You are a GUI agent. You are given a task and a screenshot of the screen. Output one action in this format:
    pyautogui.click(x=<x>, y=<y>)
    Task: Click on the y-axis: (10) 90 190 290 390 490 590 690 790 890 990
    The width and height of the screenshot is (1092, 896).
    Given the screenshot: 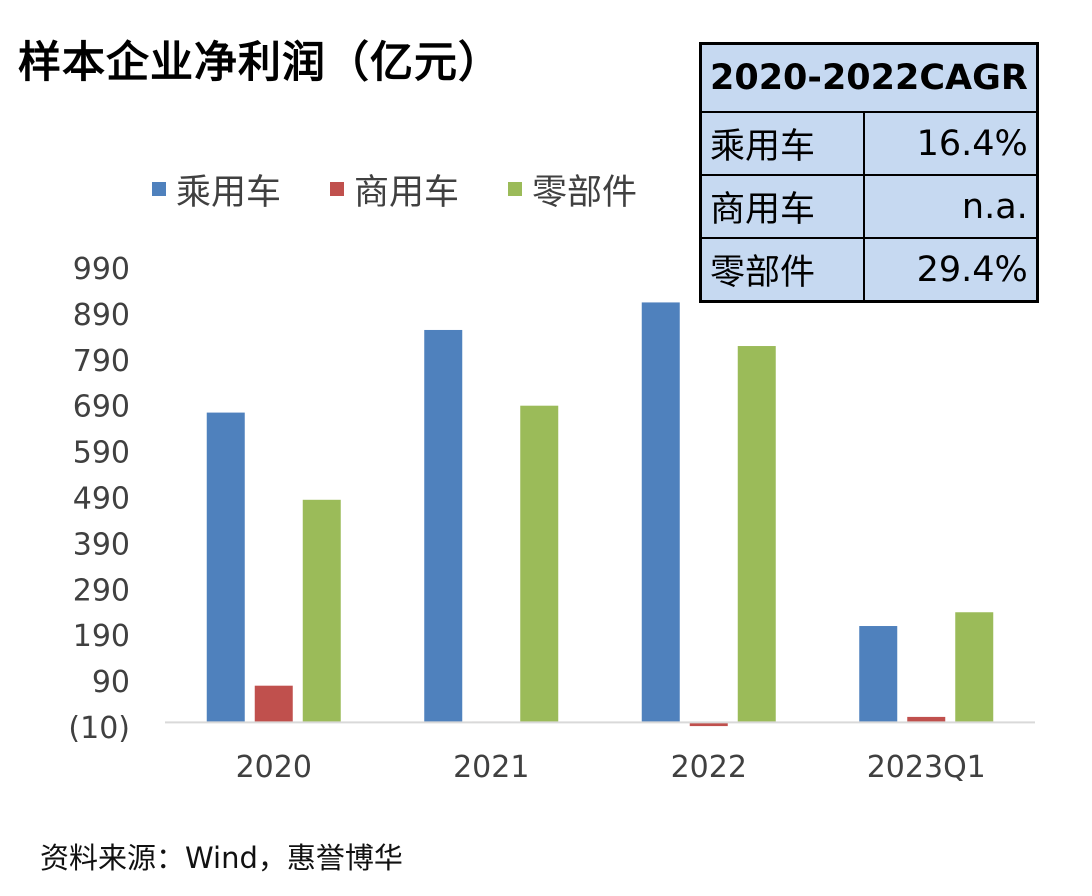 What is the action you would take?
    pyautogui.click(x=99, y=499)
    